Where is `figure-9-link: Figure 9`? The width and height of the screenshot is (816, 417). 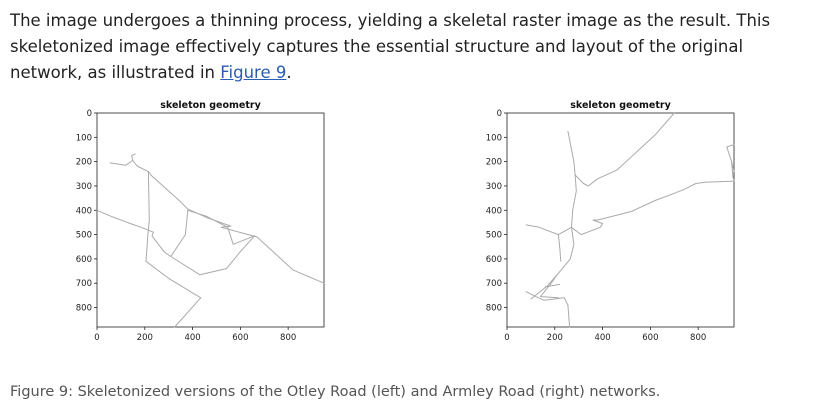 figure-9-link: Figure 9 is located at coordinates (253, 72).